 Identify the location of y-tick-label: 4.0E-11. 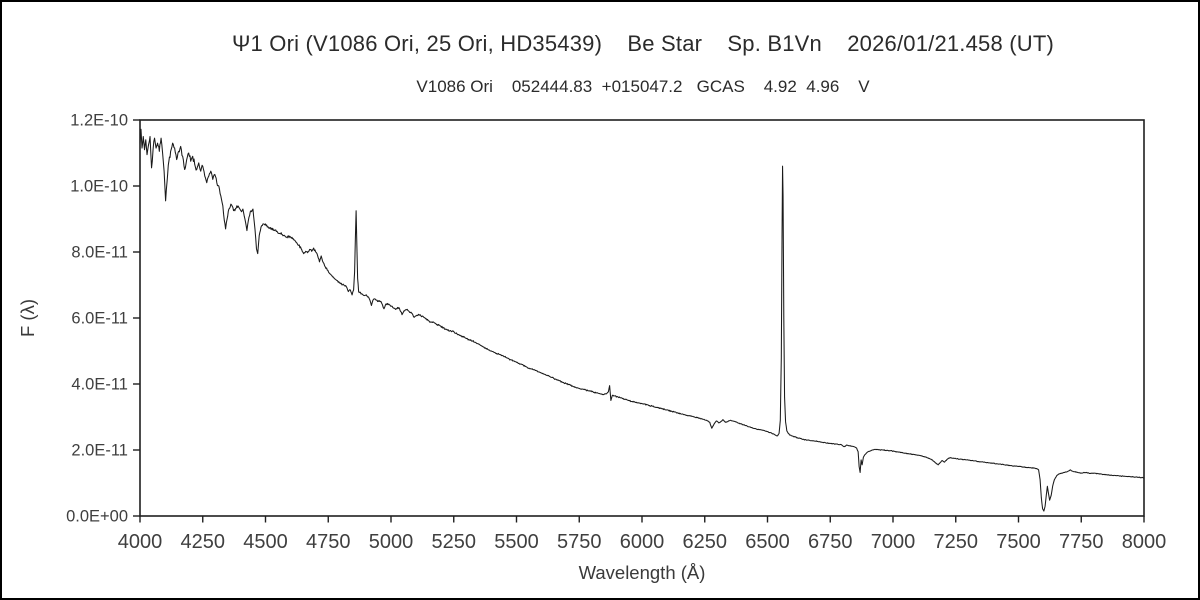
(99, 385).